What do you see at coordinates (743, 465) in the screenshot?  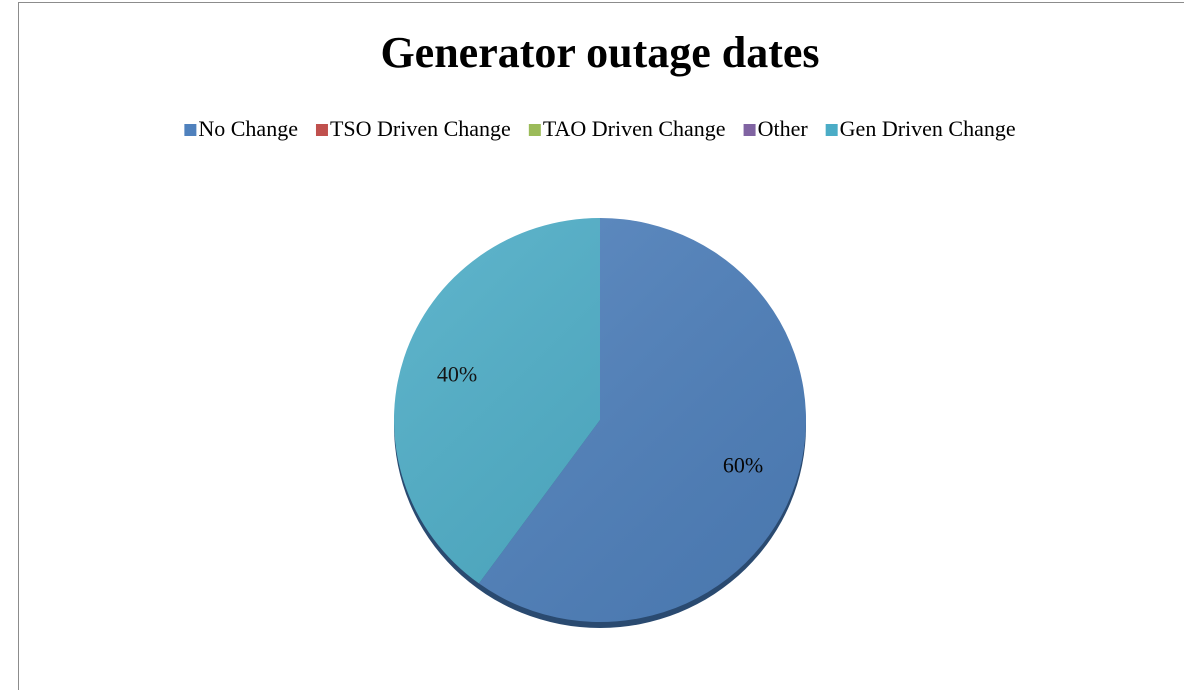 I see `data-label: 60%` at bounding box center [743, 465].